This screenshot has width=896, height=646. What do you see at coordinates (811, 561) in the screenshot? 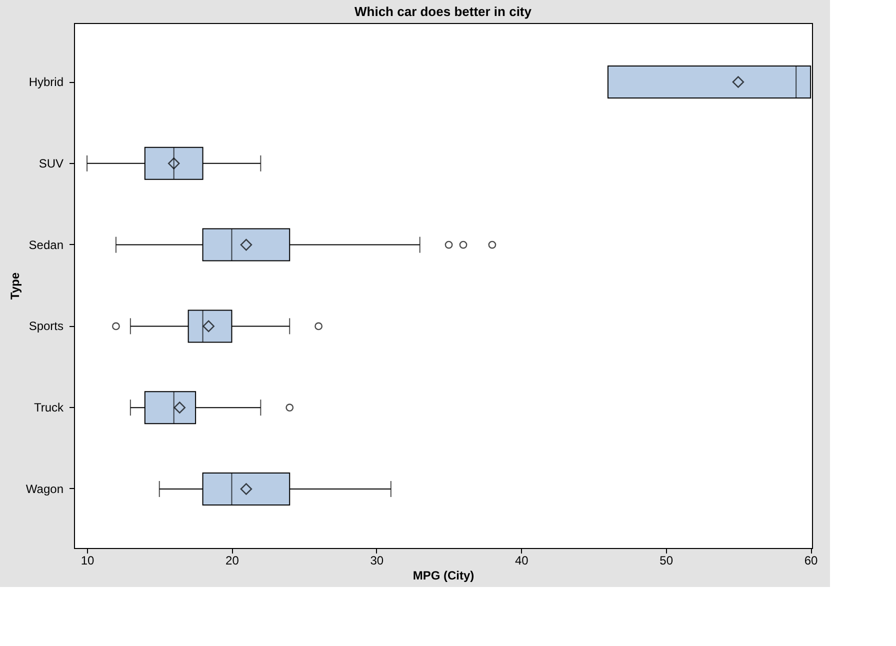
I see `x-tick-label: 60` at bounding box center [811, 561].